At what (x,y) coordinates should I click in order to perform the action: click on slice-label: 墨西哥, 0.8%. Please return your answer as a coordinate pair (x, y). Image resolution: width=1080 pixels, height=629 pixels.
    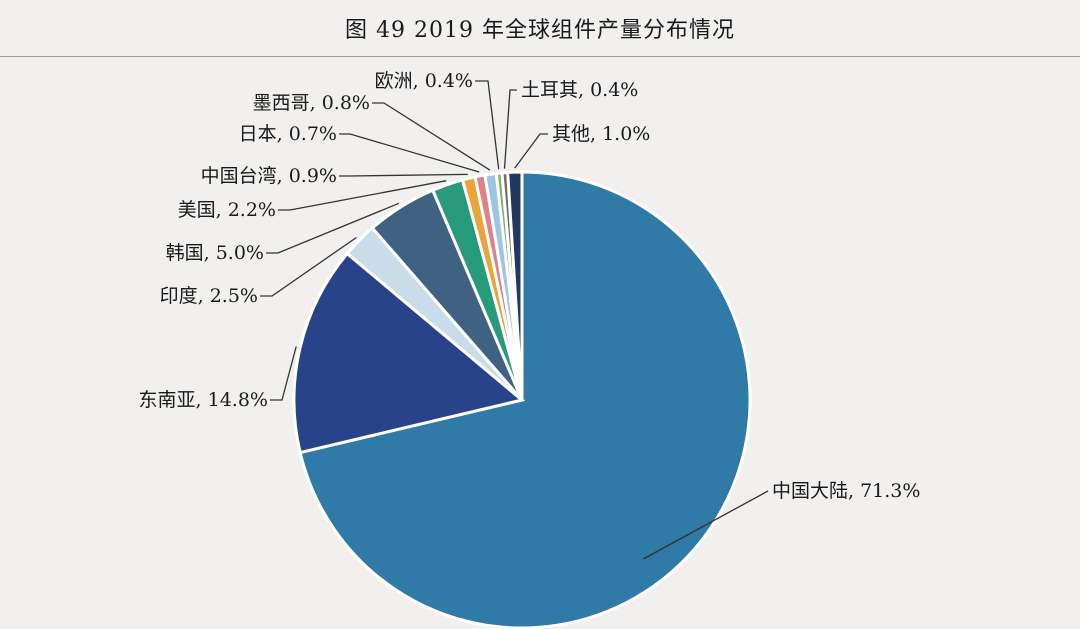
    Looking at the image, I should click on (311, 103).